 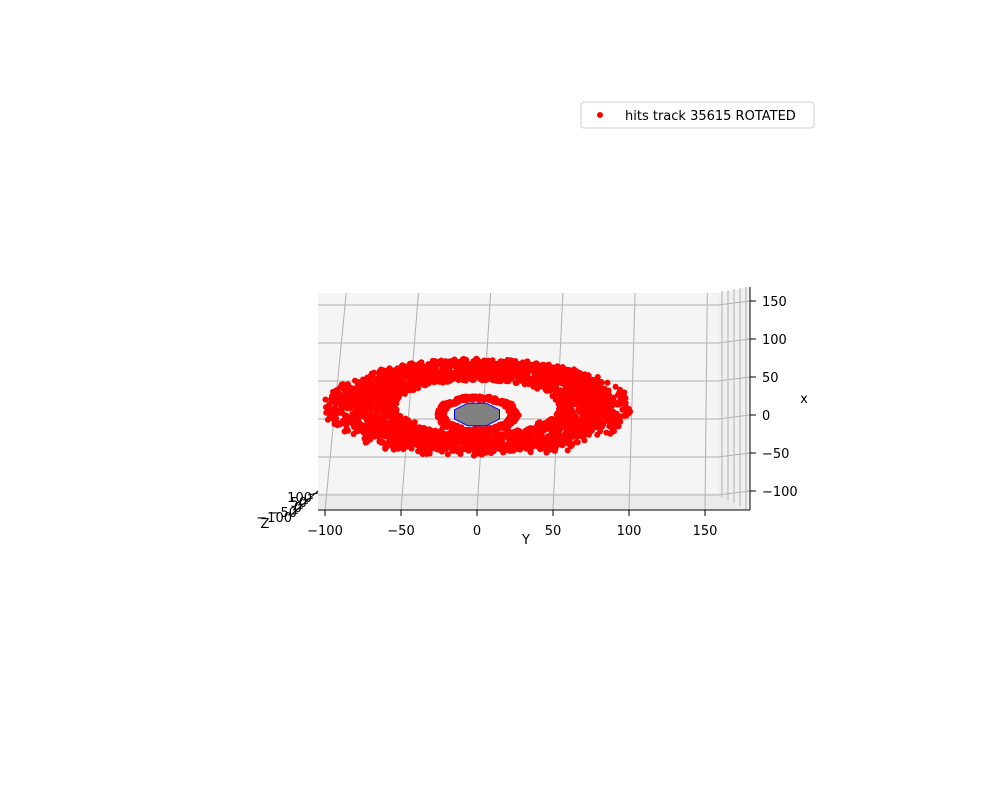 What do you see at coordinates (265, 524) in the screenshot?
I see `z-axis-title: Z` at bounding box center [265, 524].